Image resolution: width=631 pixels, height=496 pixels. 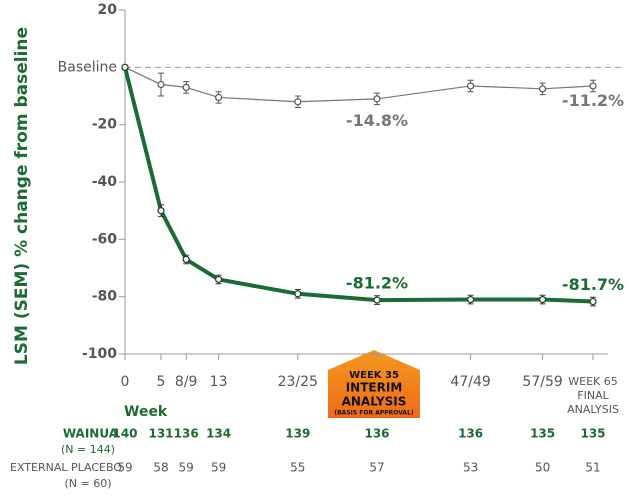 I want to click on y-tick-label: Baseline, so click(x=87, y=67).